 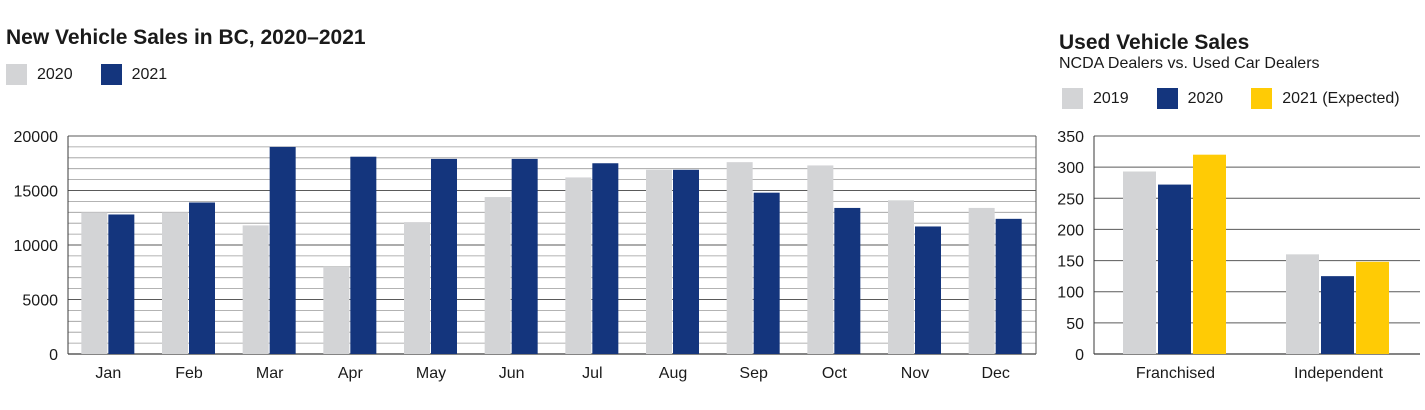 I want to click on left-x-tick-label: Apr, so click(x=351, y=373).